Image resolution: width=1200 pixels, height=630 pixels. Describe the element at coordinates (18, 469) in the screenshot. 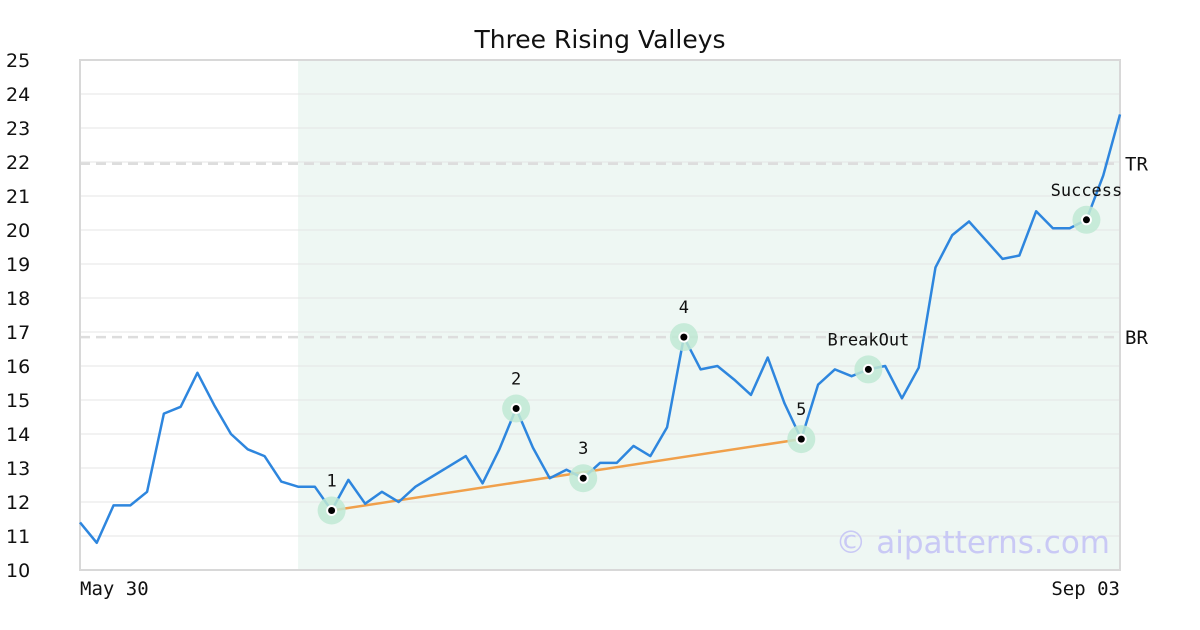

I see `y-tick-label-13: 13` at that location.